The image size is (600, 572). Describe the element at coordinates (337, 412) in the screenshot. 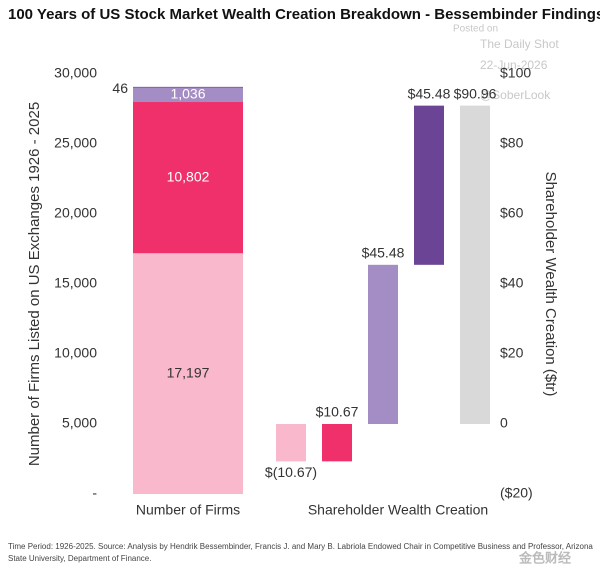

I see `data-label: $10.67` at that location.